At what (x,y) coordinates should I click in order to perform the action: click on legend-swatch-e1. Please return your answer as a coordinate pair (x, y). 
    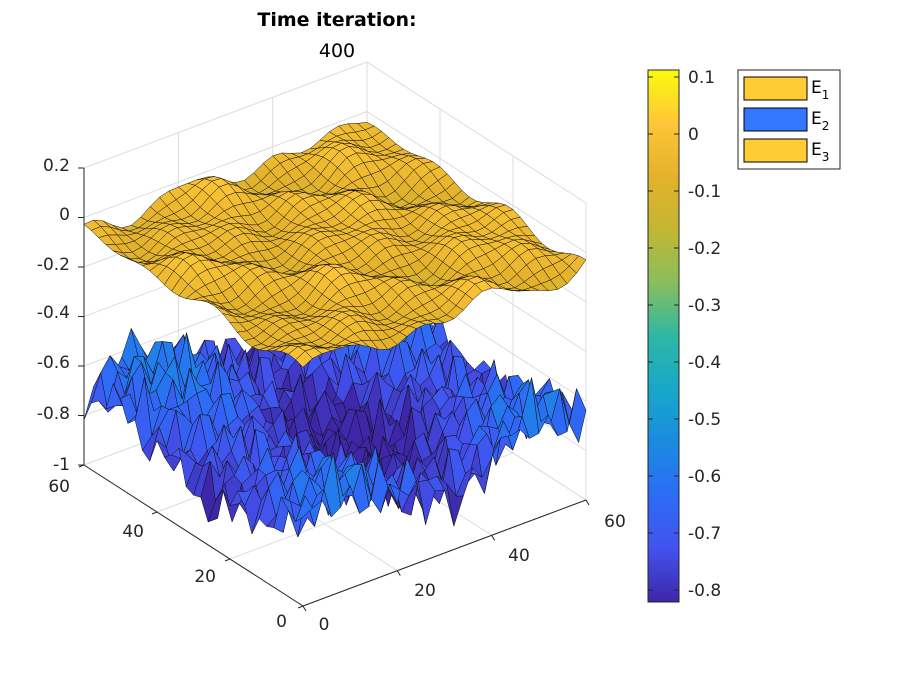
    Looking at the image, I should click on (775, 88).